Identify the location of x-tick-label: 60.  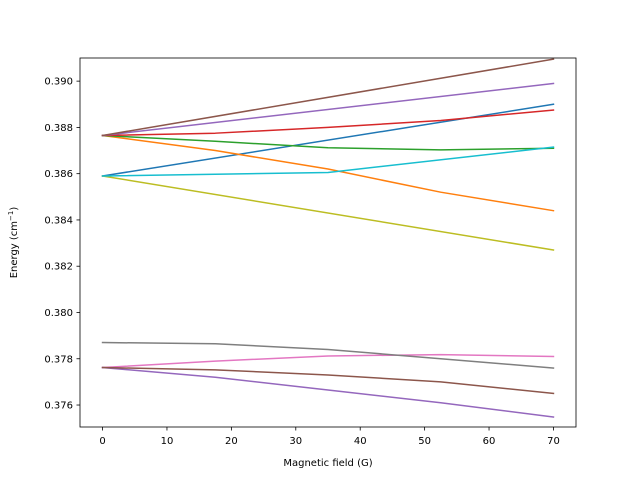
(489, 441).